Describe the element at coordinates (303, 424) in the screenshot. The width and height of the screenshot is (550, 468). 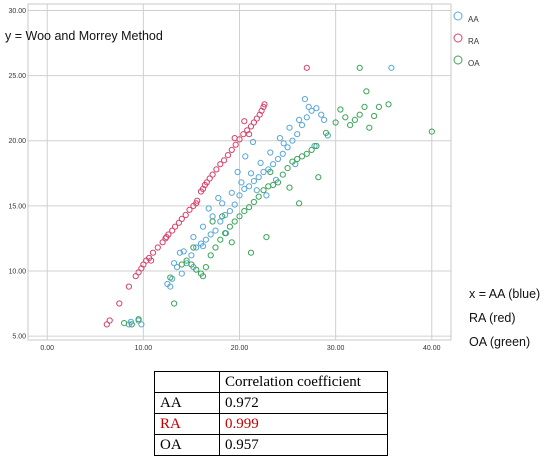
I see `table-cell-value: 0.999` at that location.